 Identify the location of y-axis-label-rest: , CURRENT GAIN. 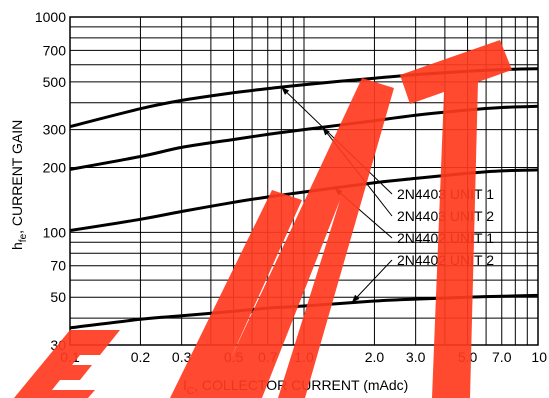
(17, 177).